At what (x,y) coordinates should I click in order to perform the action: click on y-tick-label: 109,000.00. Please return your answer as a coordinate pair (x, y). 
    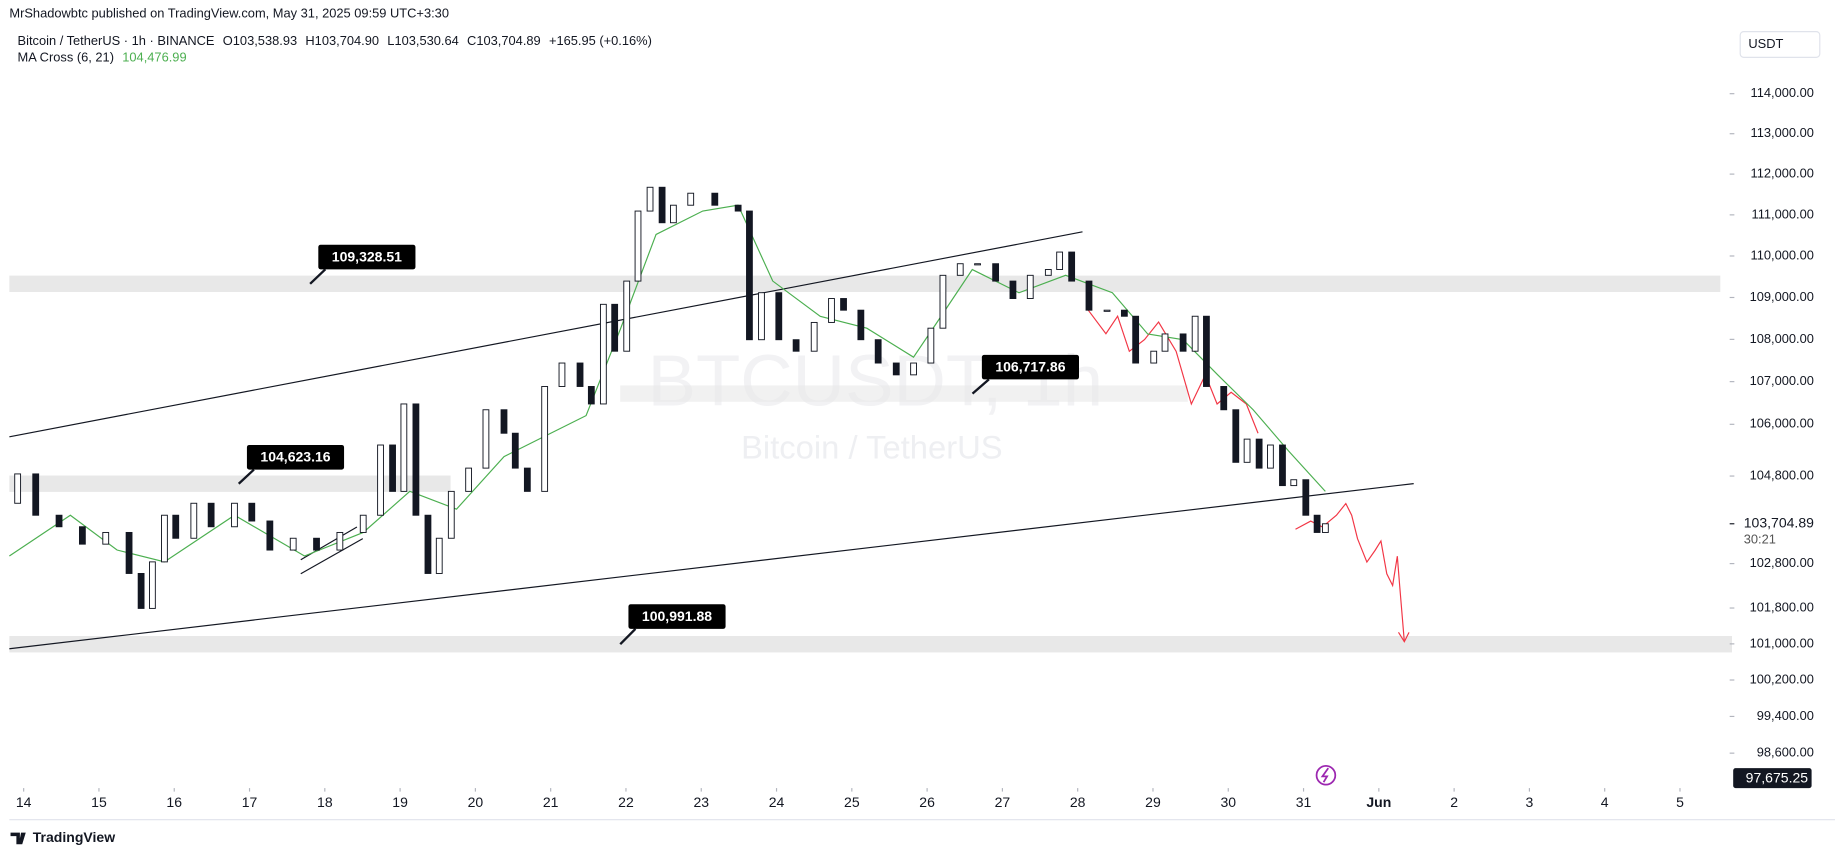
    Looking at the image, I should click on (1782, 296).